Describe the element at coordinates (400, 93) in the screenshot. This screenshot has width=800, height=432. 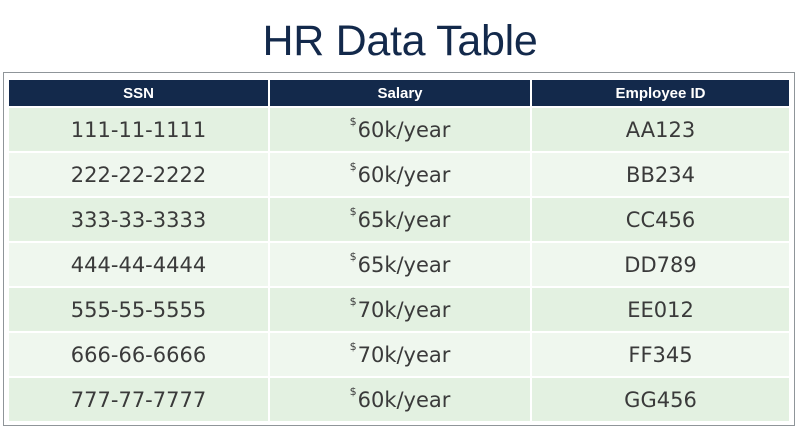
I see `column-header-salary: Salary` at that location.